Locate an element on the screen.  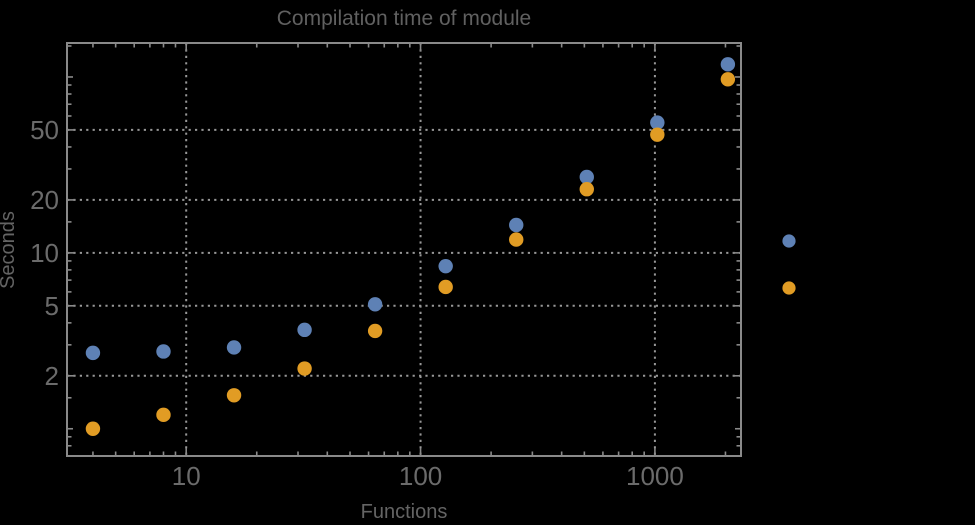
svg-text: 20 is located at coordinates (44, 200).